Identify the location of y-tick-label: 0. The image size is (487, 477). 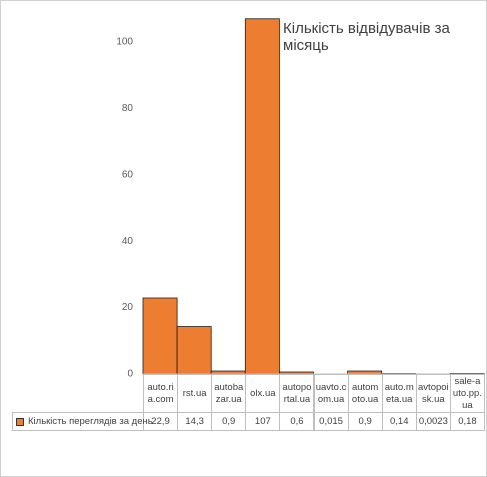
(130, 374).